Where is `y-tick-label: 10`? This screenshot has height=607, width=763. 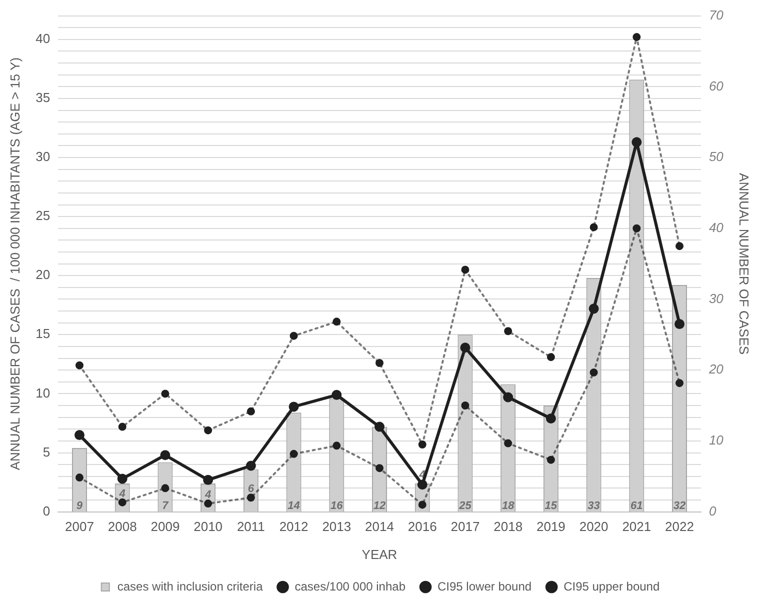 y-tick-label: 10 is located at coordinates (43, 392).